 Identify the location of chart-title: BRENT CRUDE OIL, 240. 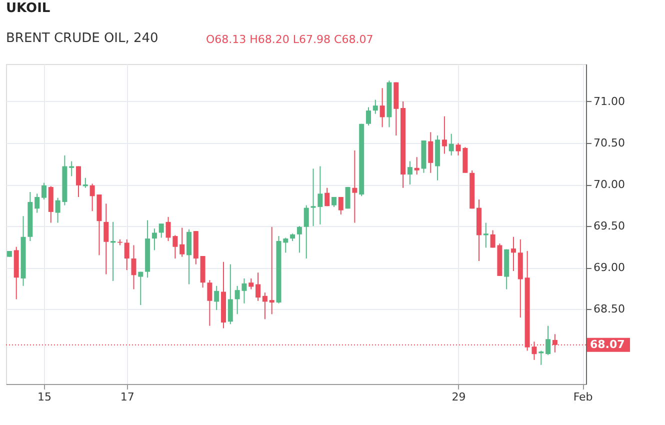
(82, 38).